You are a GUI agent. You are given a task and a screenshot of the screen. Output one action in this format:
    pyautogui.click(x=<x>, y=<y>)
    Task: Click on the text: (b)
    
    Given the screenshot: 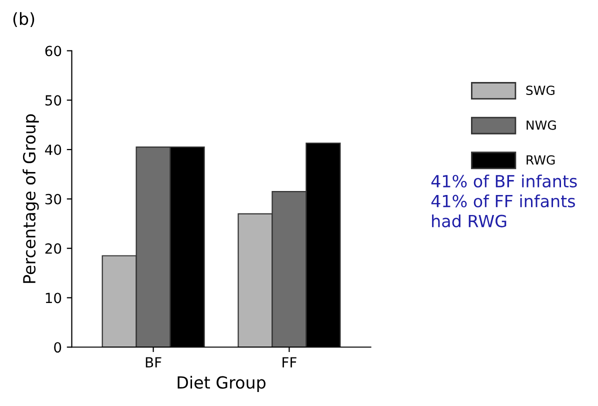 What is the action you would take?
    pyautogui.click(x=23, y=20)
    